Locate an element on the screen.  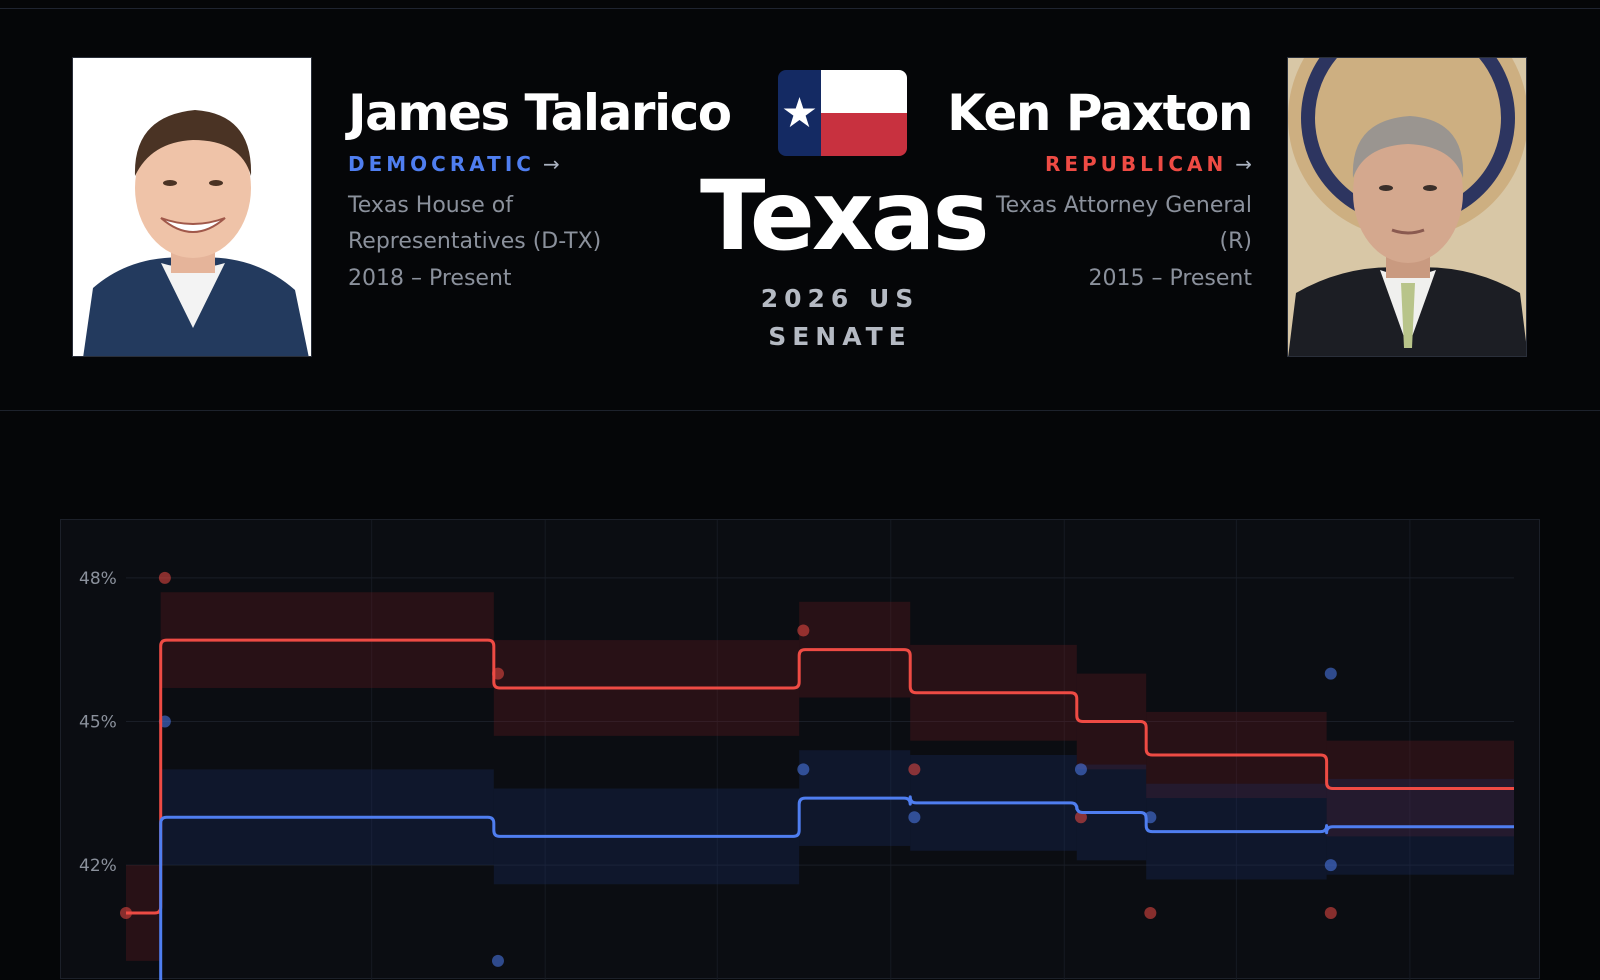
y-tick-label: 42% is located at coordinates (98, 866).